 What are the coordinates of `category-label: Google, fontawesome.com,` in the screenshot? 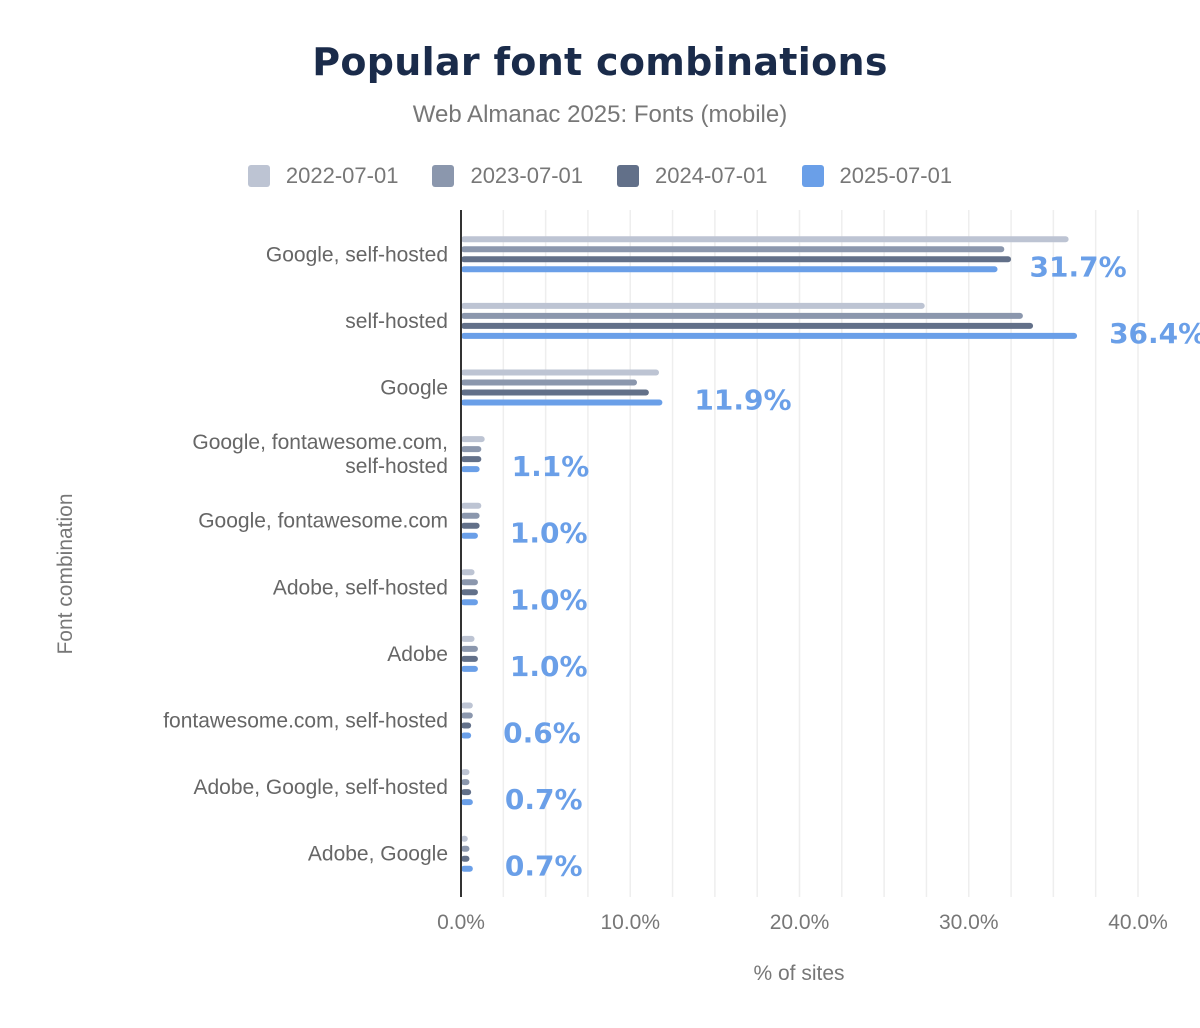 It's located at (320, 442).